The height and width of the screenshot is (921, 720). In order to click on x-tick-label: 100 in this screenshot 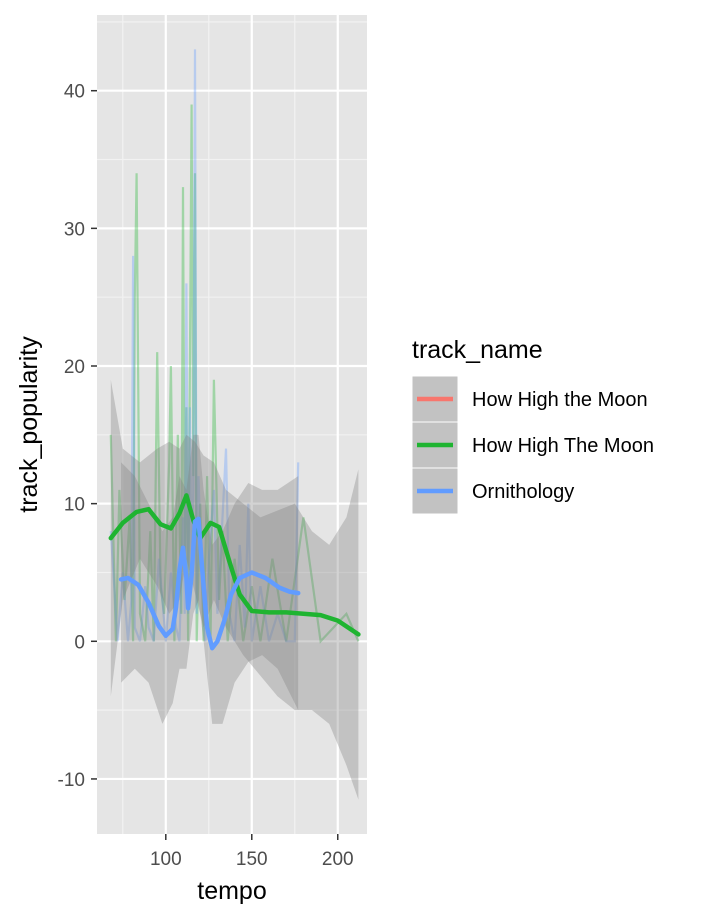, I will do `click(166, 859)`.